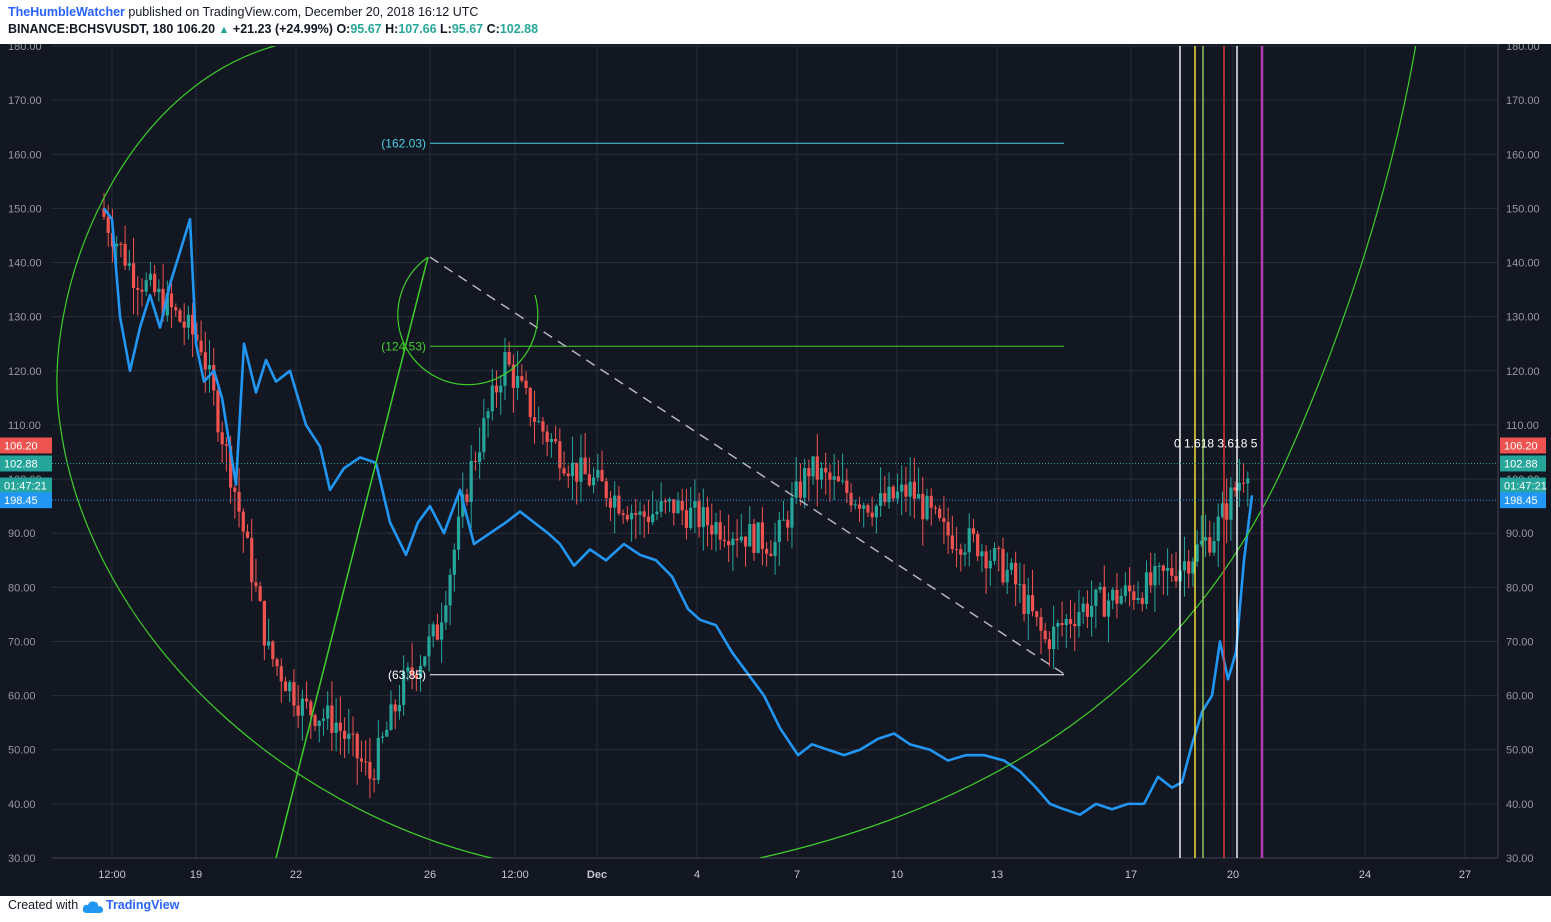 The image size is (1551, 922). I want to click on tradingview-logo: TradingView, so click(143, 905).